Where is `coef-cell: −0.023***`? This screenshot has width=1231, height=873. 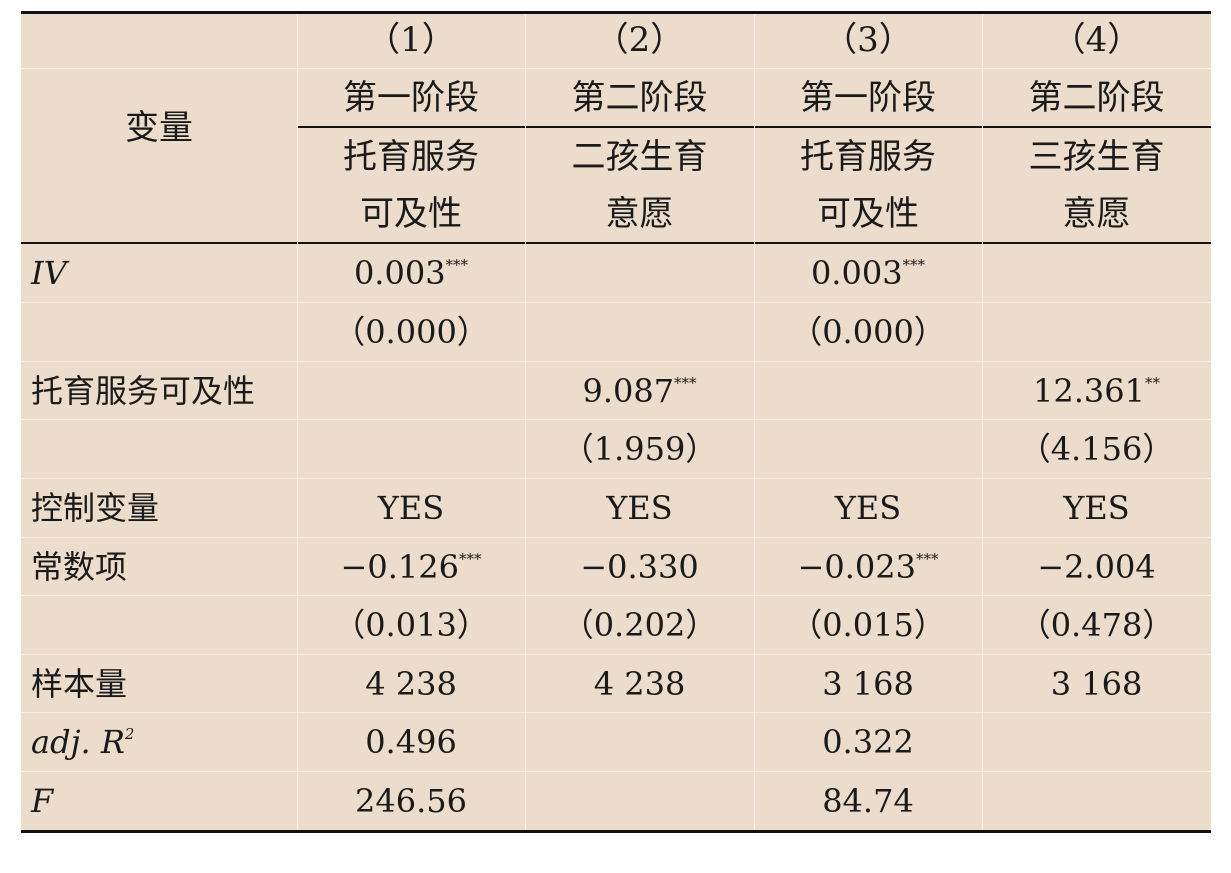
coef-cell: −0.023*** is located at coordinates (868, 567).